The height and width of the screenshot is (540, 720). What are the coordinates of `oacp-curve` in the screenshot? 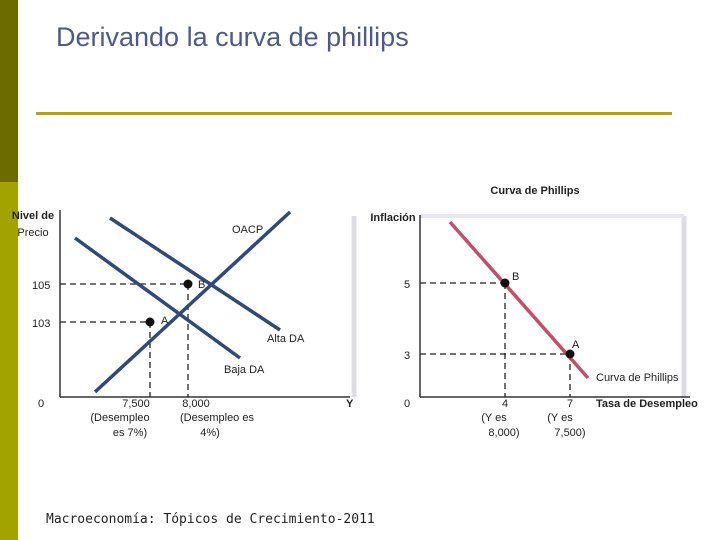 It's located at (192, 302).